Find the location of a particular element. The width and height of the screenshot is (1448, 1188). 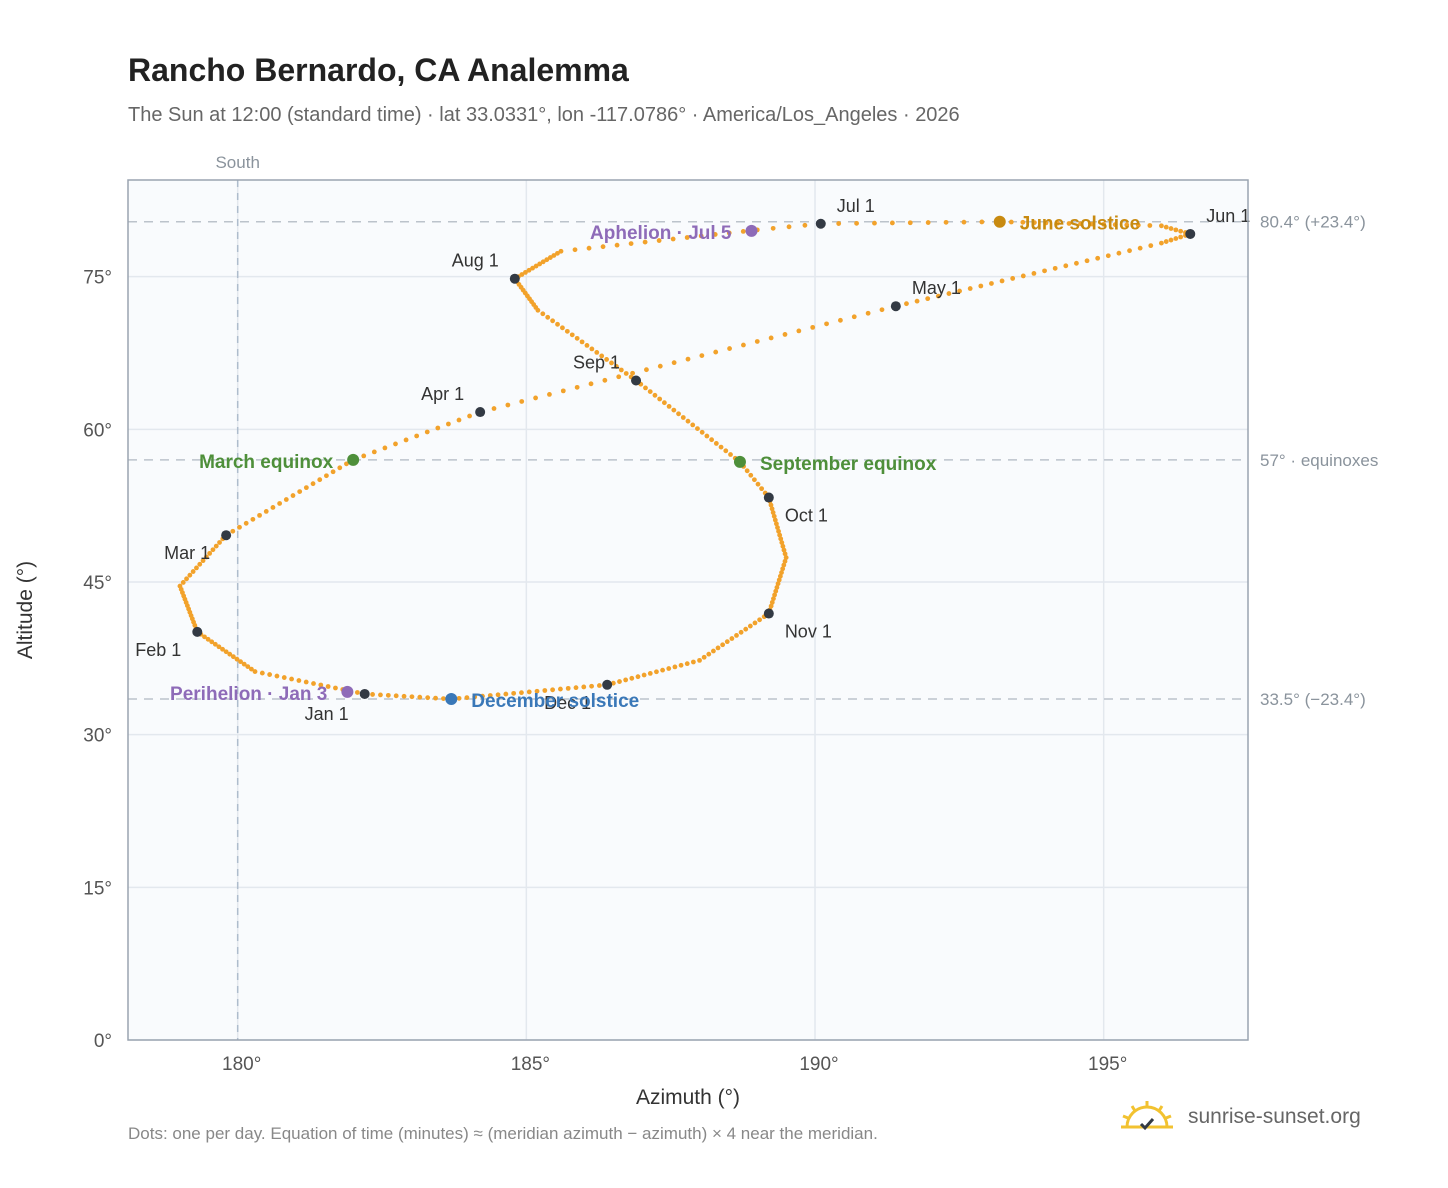

x-tick-label: 195° is located at coordinates (1107, 1064).